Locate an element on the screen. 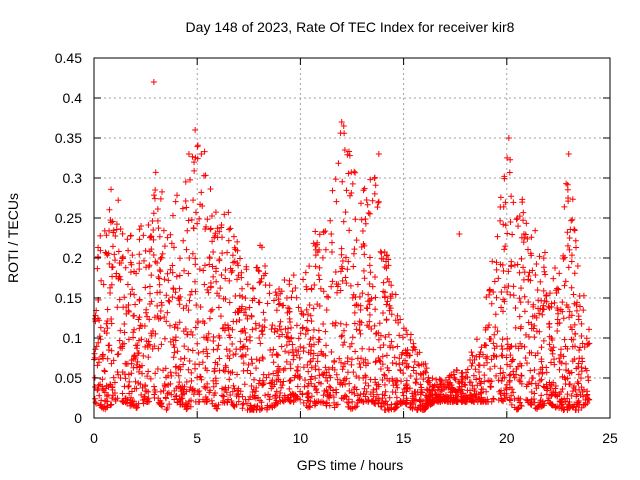 This screenshot has height=480, width=640. y-tick-label: 0.15 is located at coordinates (68, 298).